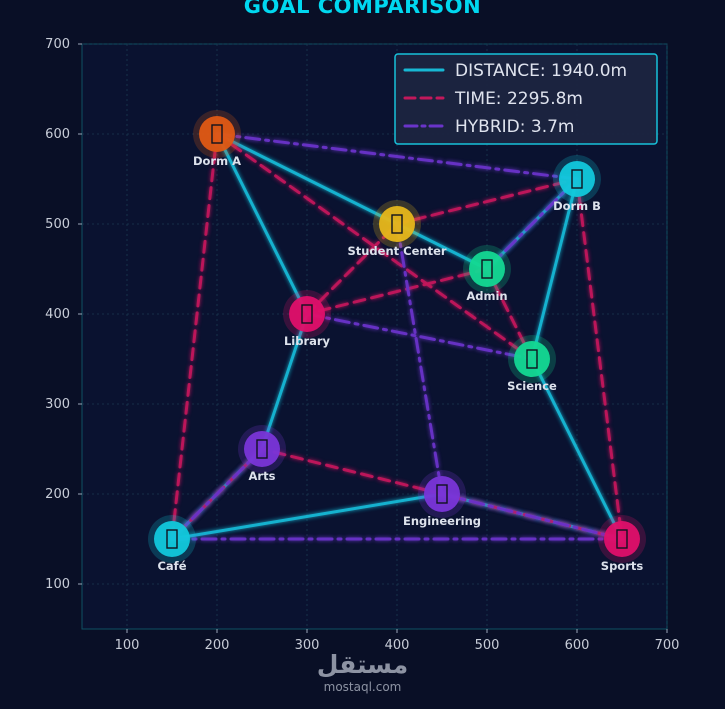 The image size is (725, 709). What do you see at coordinates (217, 645) in the screenshot?
I see `x-tick-label: 200` at bounding box center [217, 645].